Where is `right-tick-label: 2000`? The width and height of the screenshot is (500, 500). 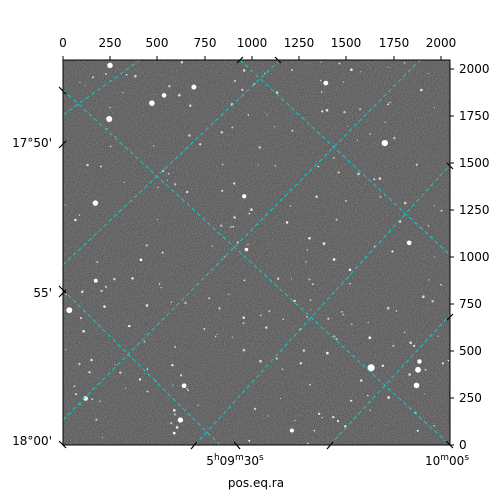
right-tick-label: 2000 is located at coordinates (474, 69).